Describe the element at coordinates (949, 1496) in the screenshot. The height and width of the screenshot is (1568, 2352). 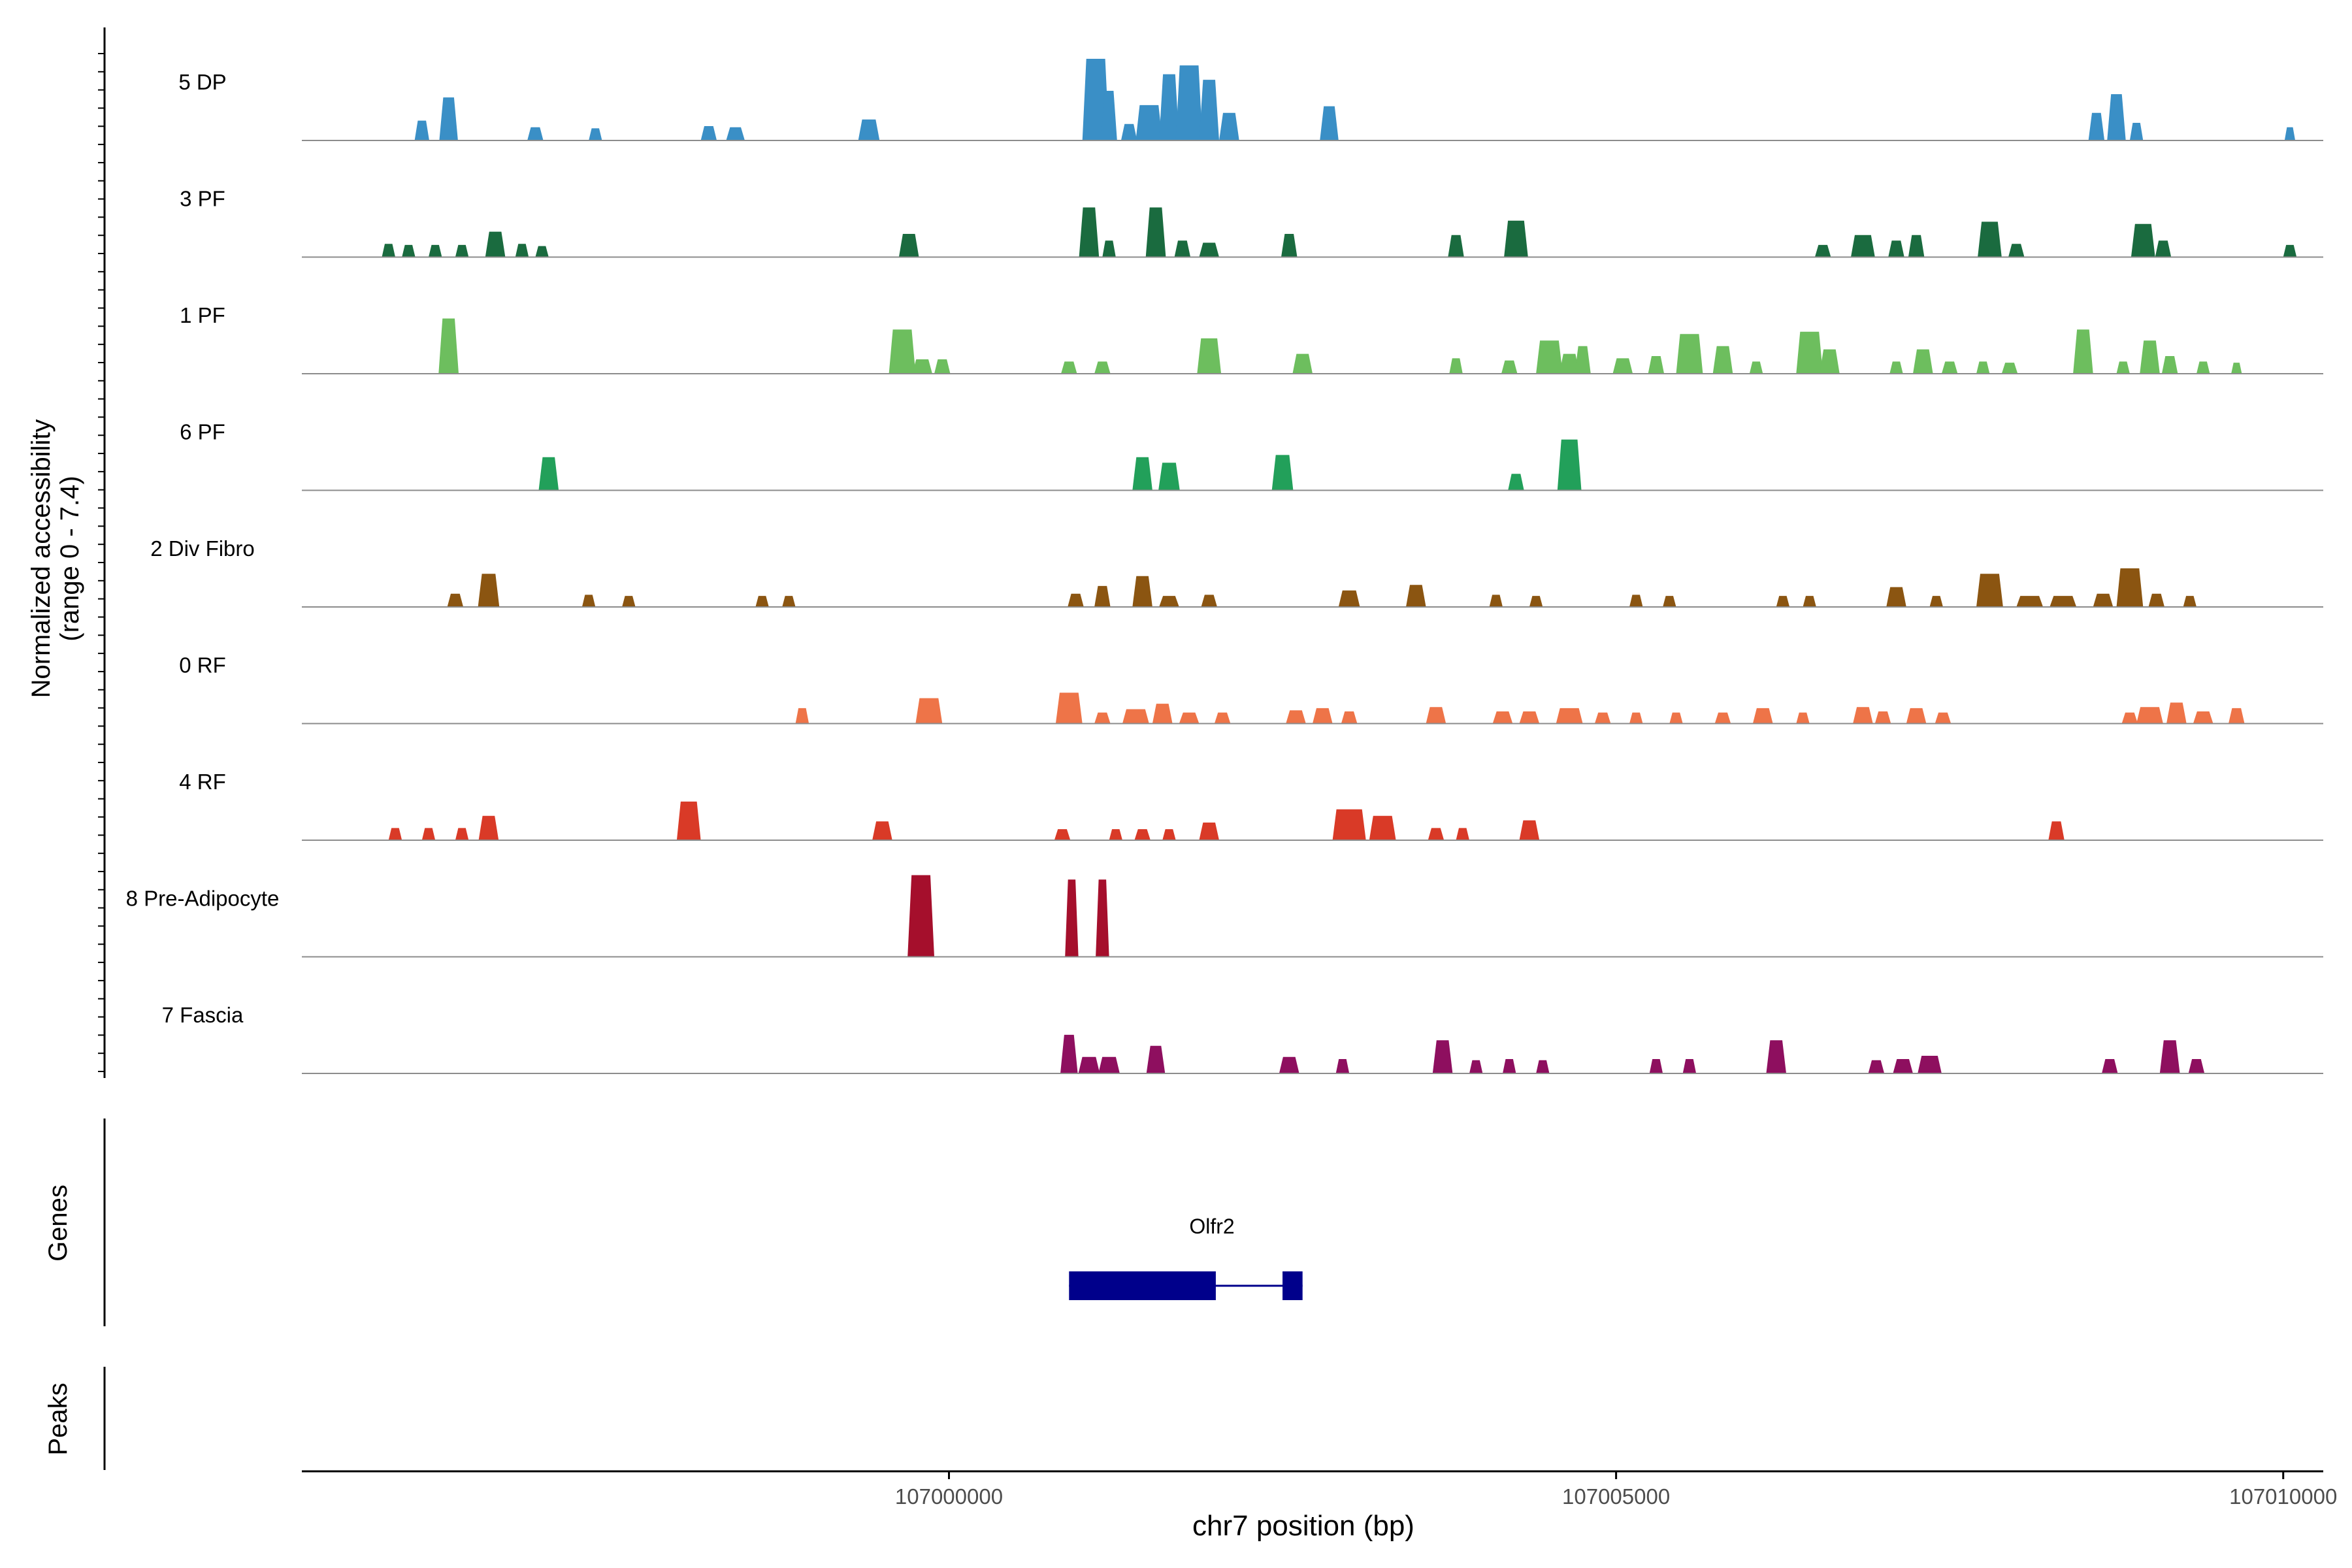
I see `x-tick-label: 107000000` at that location.